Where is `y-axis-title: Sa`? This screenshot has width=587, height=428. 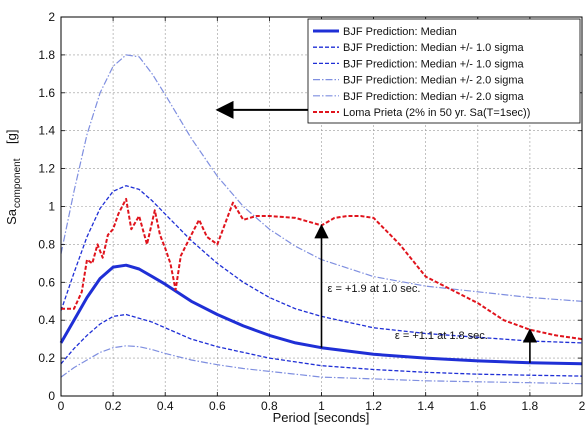 y-axis-title: Sa is located at coordinates (11, 216).